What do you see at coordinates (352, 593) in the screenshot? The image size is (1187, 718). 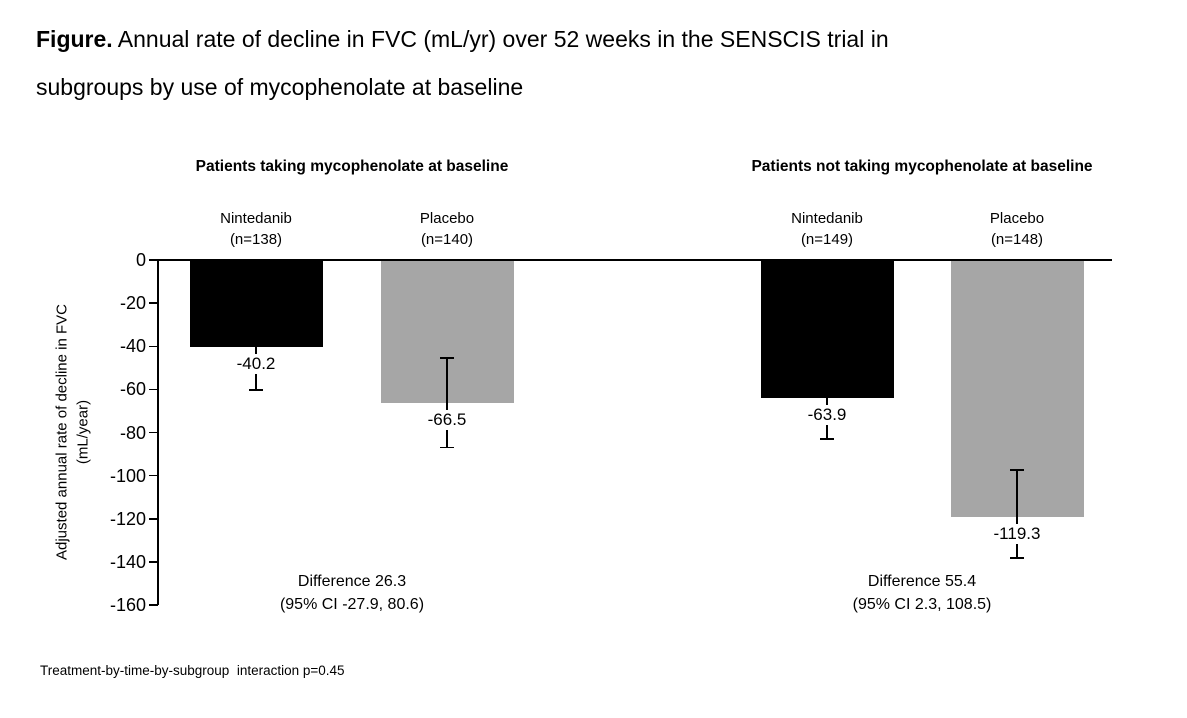 I see `difference-label: Difference 26.3 (95% CI -27.9, 80.6)` at bounding box center [352, 593].